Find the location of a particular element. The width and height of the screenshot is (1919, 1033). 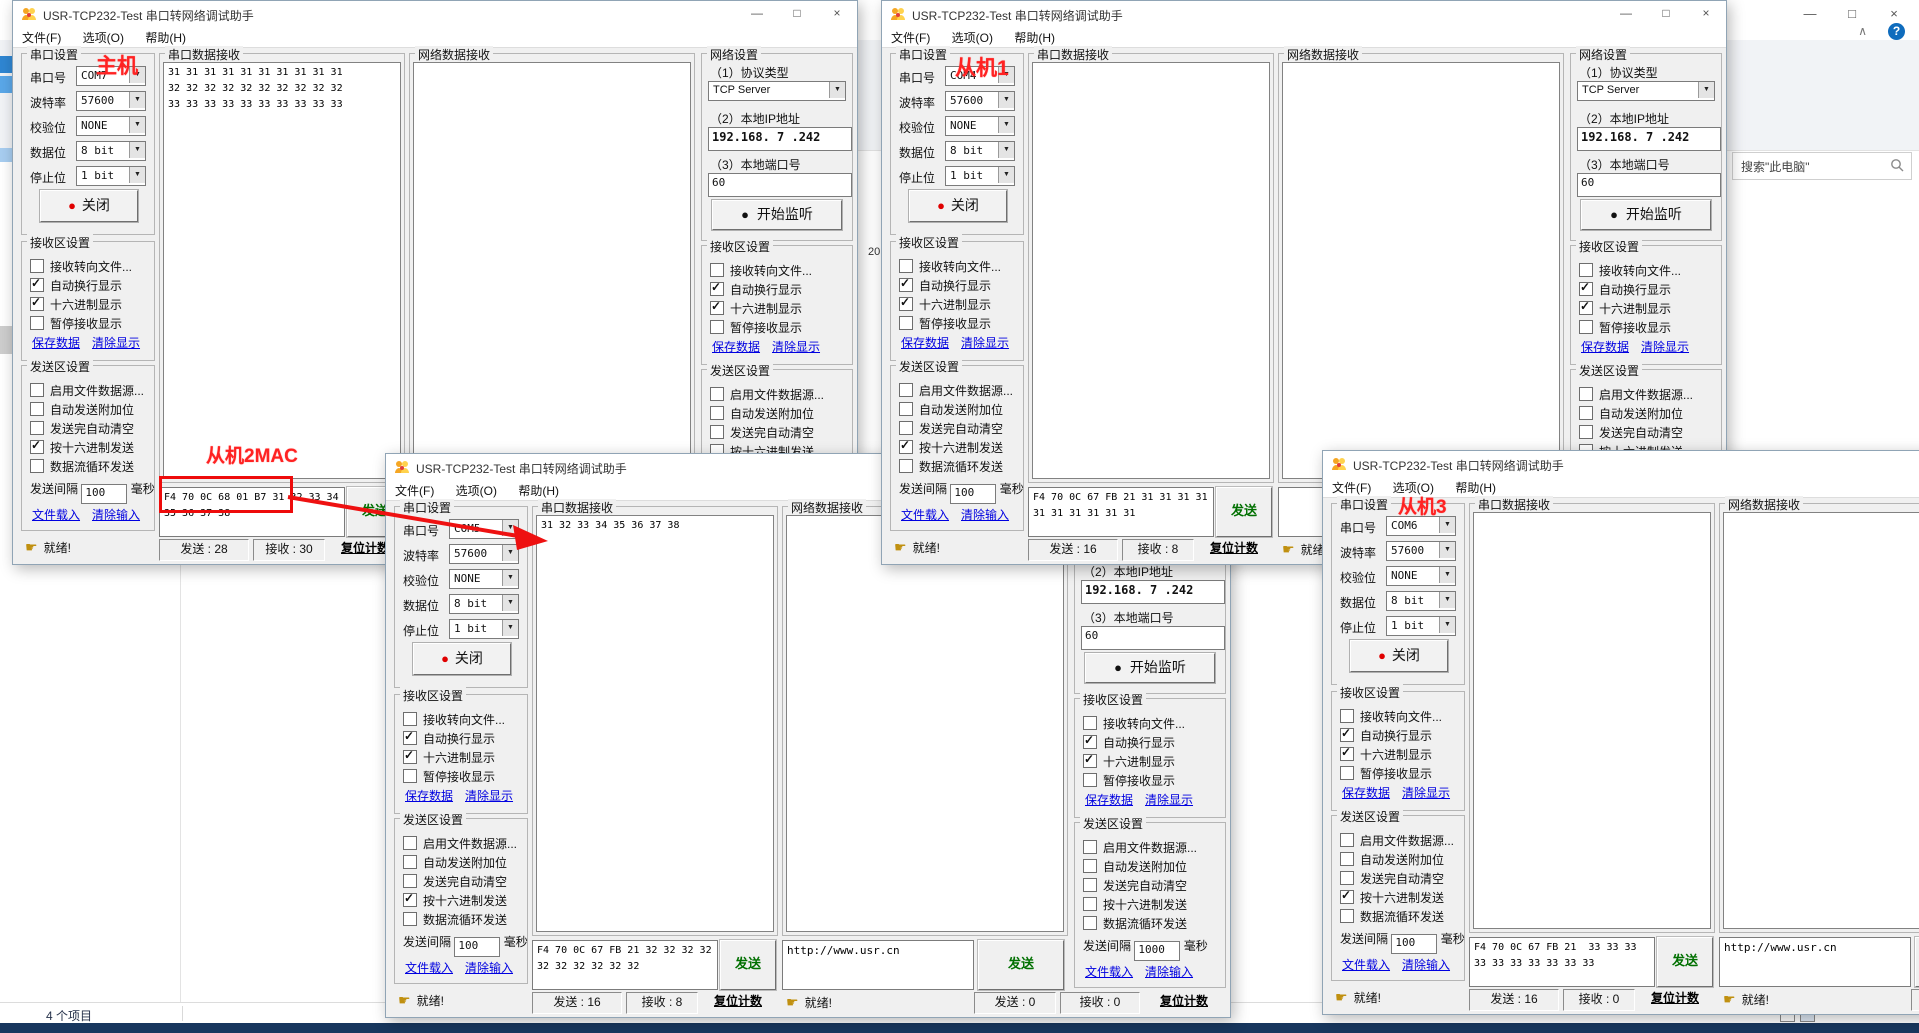

explorer-maximize-button: □ is located at coordinates (1852, 13).